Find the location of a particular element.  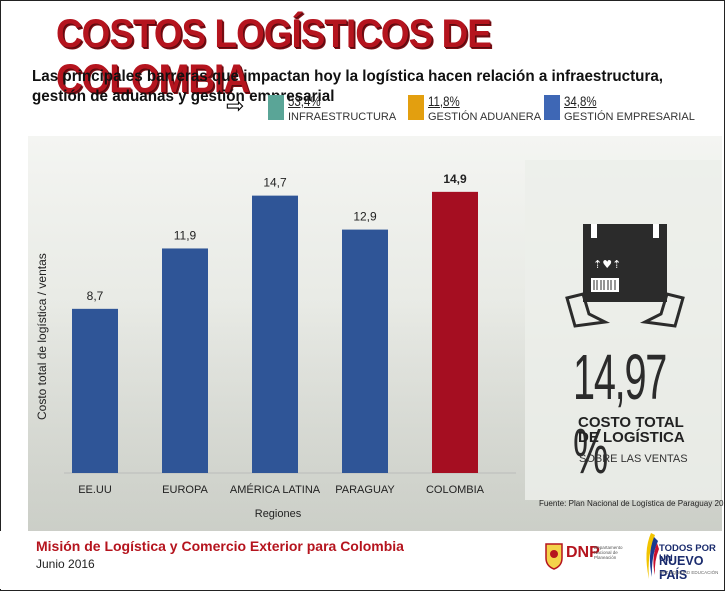

dnp-logo-text: DNP is located at coordinates (583, 552).